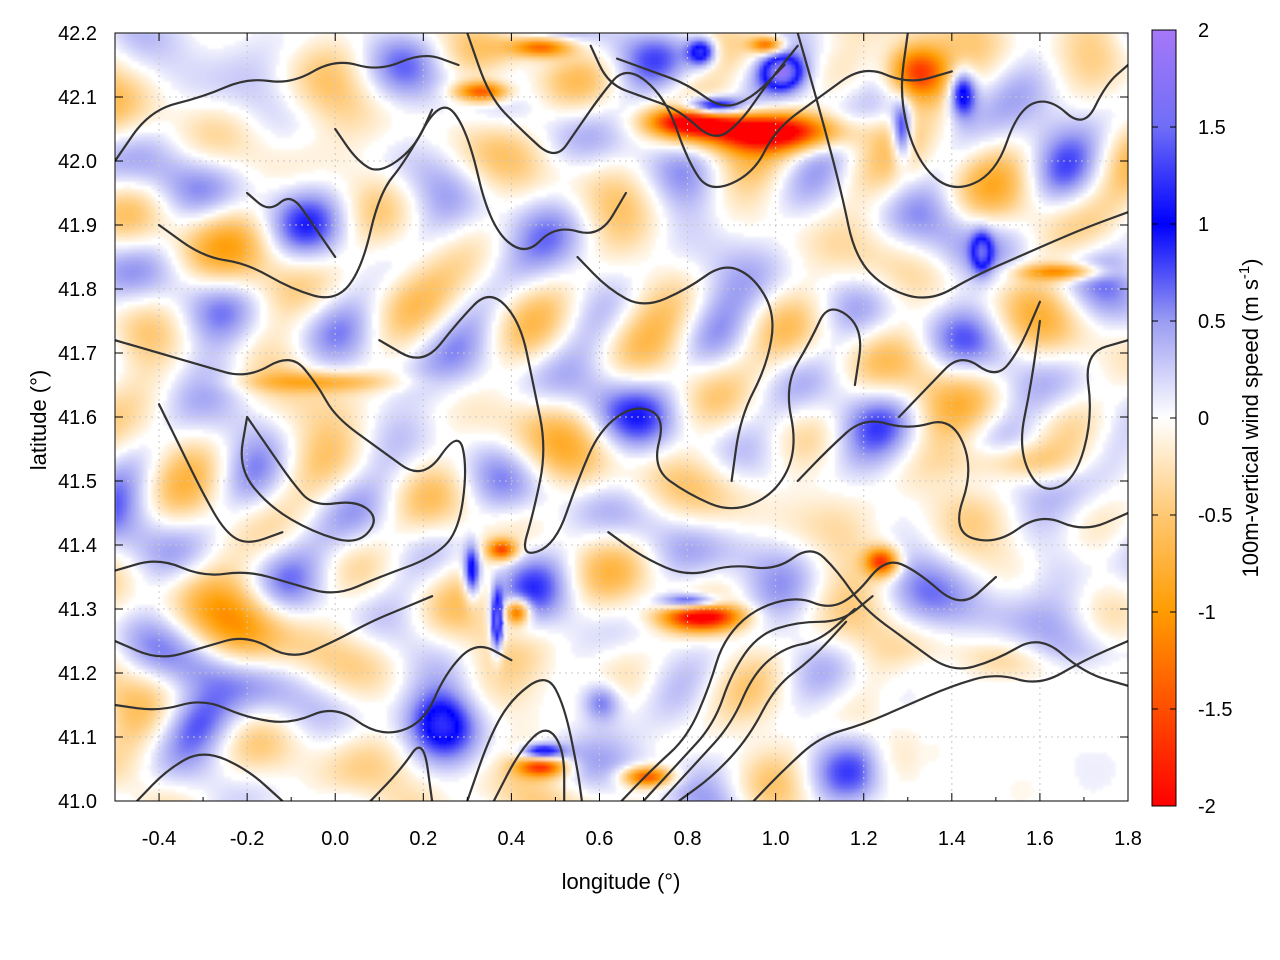 Image resolution: width=1280 pixels, height=960 pixels. What do you see at coordinates (1203, 31) in the screenshot?
I see `colorbar-tick-label: 2` at bounding box center [1203, 31].